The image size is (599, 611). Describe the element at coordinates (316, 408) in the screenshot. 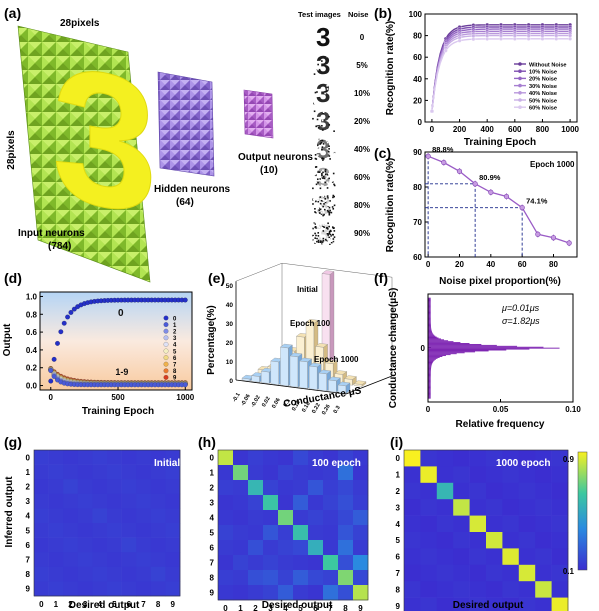

I see `e-xtick-label: 0.22` at that location.